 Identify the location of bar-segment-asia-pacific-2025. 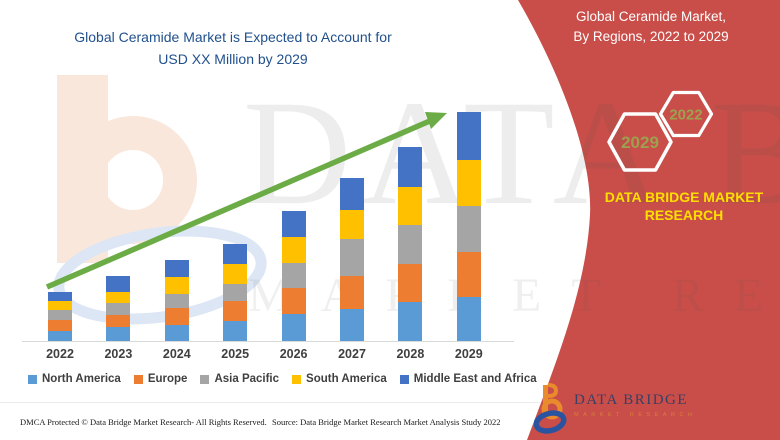
(235, 292).